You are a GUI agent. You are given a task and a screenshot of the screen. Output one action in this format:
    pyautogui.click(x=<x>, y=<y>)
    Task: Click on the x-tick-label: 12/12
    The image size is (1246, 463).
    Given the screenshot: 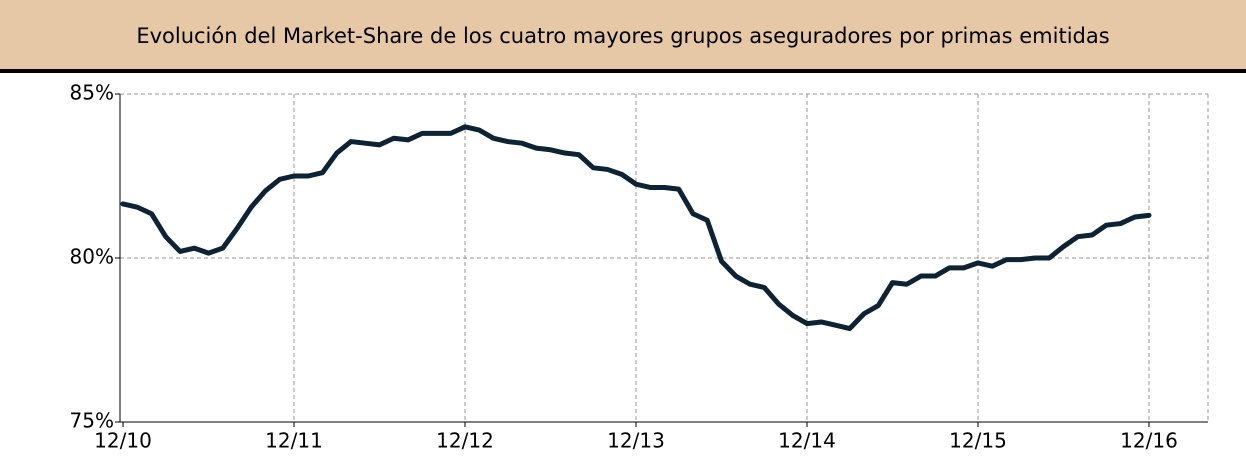 What is the action you would take?
    pyautogui.click(x=465, y=441)
    